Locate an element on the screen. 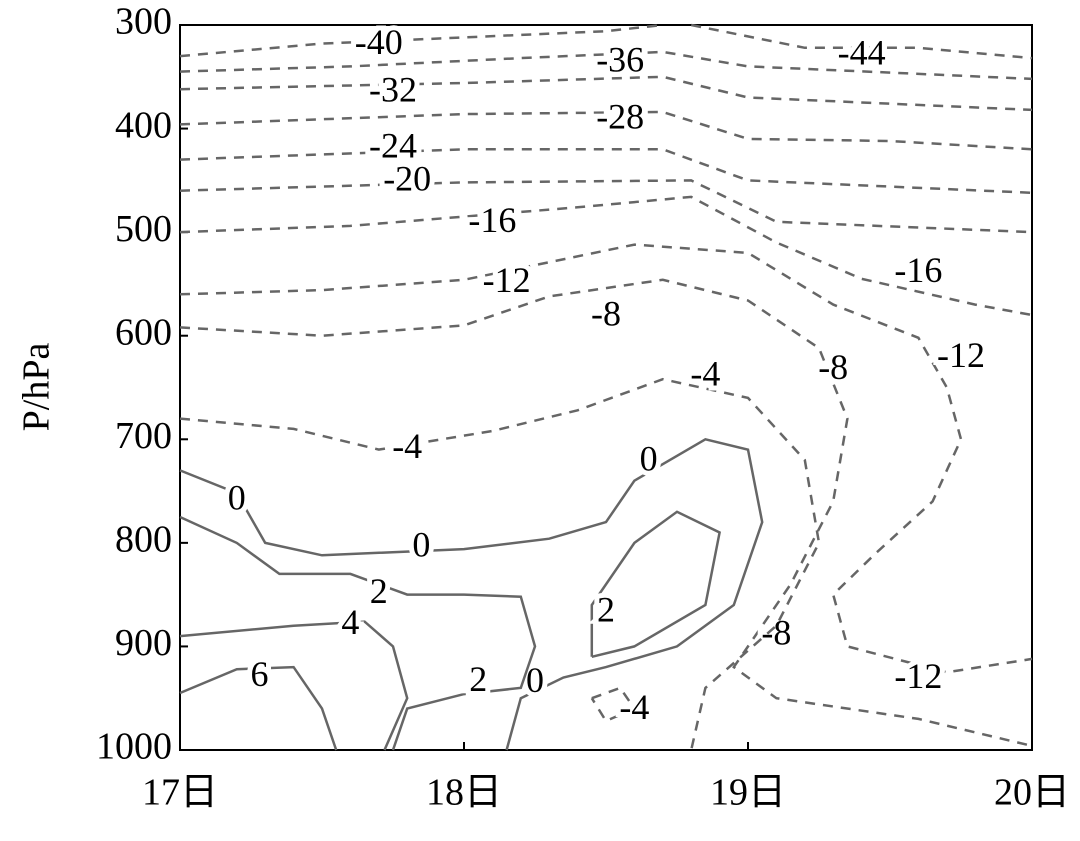 This screenshot has height=841, width=1080. y-tick-label: 900 is located at coordinates (143, 643).